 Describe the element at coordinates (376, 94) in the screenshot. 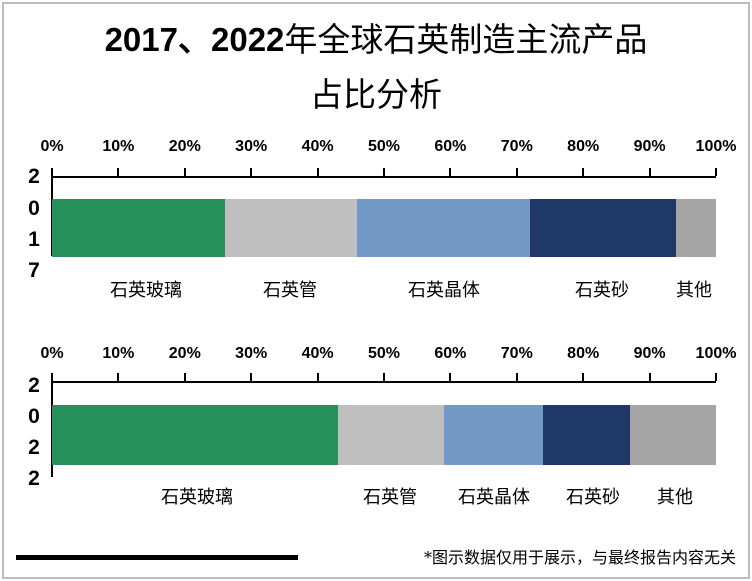

I see `chart-title-line2: 占比分析` at that location.